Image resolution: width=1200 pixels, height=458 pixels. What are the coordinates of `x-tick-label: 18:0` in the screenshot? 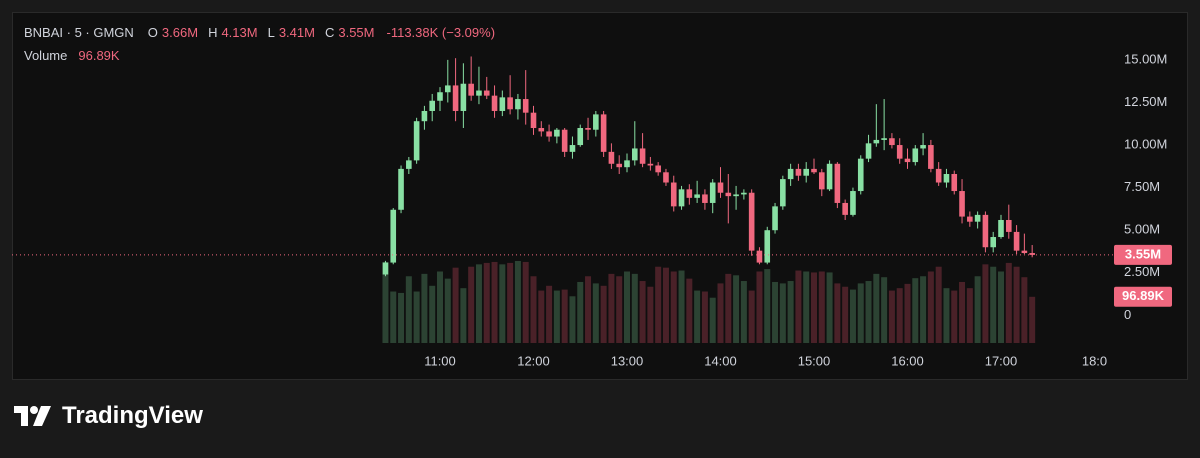 It's located at (1094, 360).